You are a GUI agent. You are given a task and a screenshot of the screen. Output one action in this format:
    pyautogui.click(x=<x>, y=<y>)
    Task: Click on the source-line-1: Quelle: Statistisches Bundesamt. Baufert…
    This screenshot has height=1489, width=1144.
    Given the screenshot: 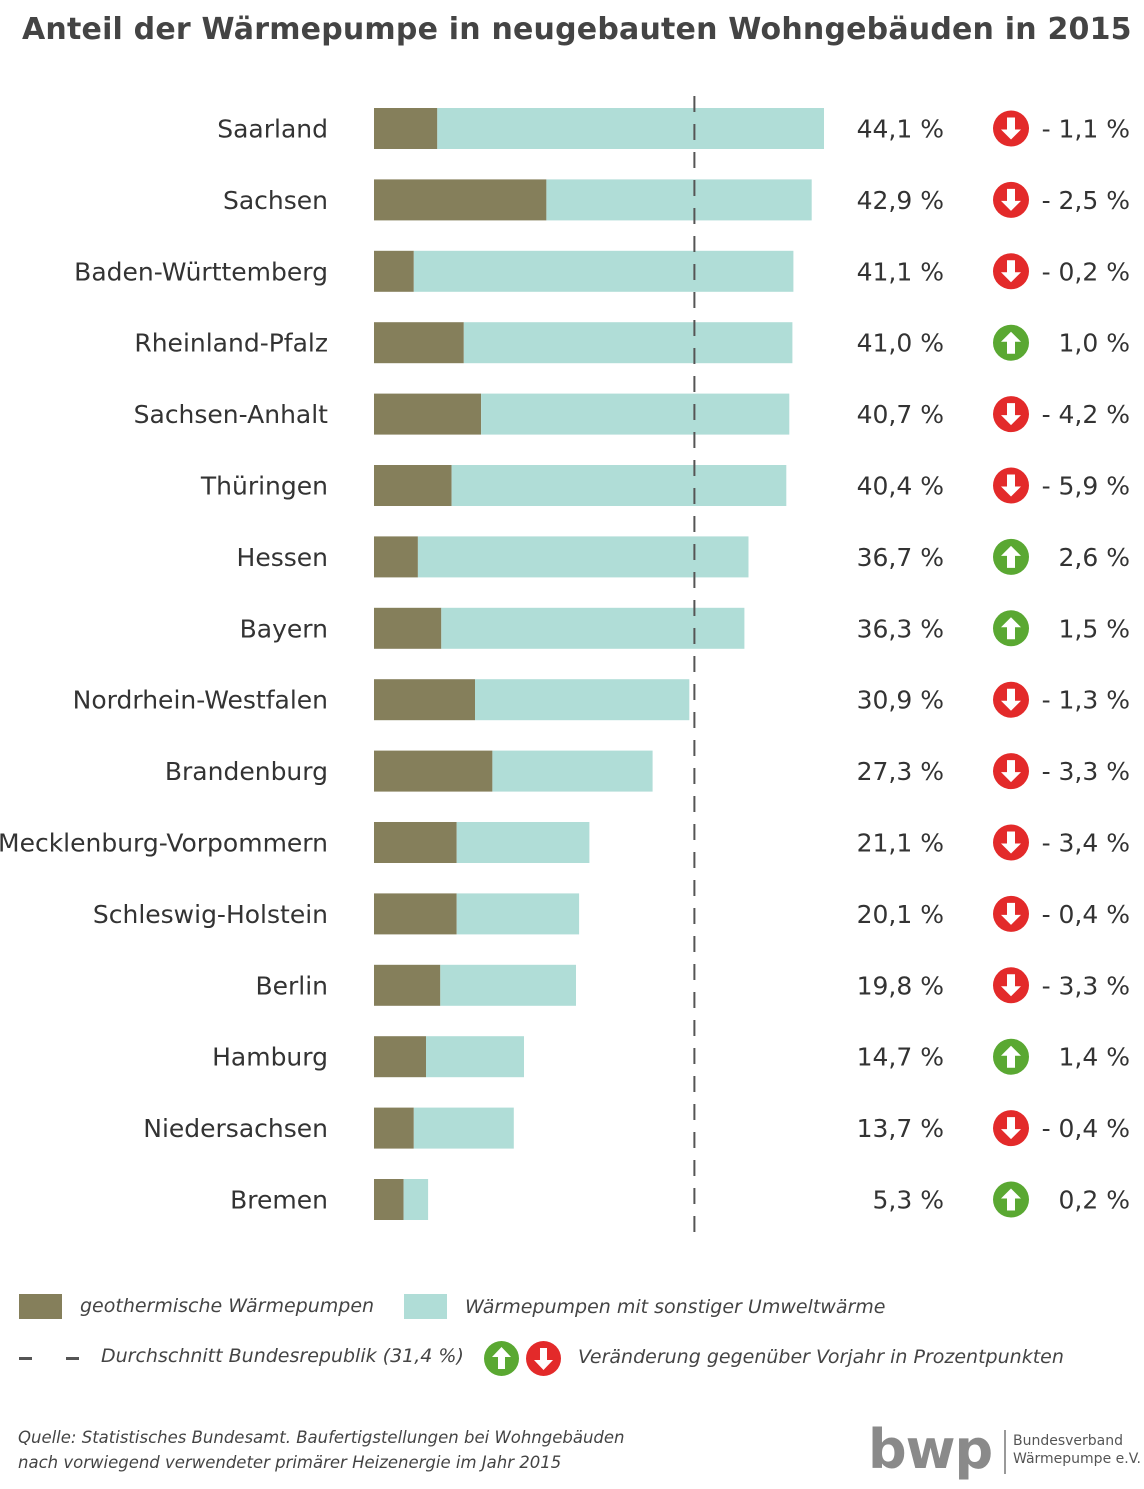 What is the action you would take?
    pyautogui.click(x=321, y=1437)
    